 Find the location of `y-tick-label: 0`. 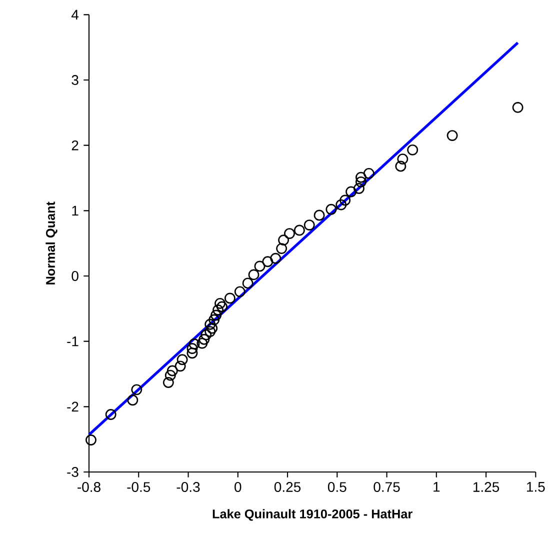

y-tick-label: 0 is located at coordinates (75, 276).